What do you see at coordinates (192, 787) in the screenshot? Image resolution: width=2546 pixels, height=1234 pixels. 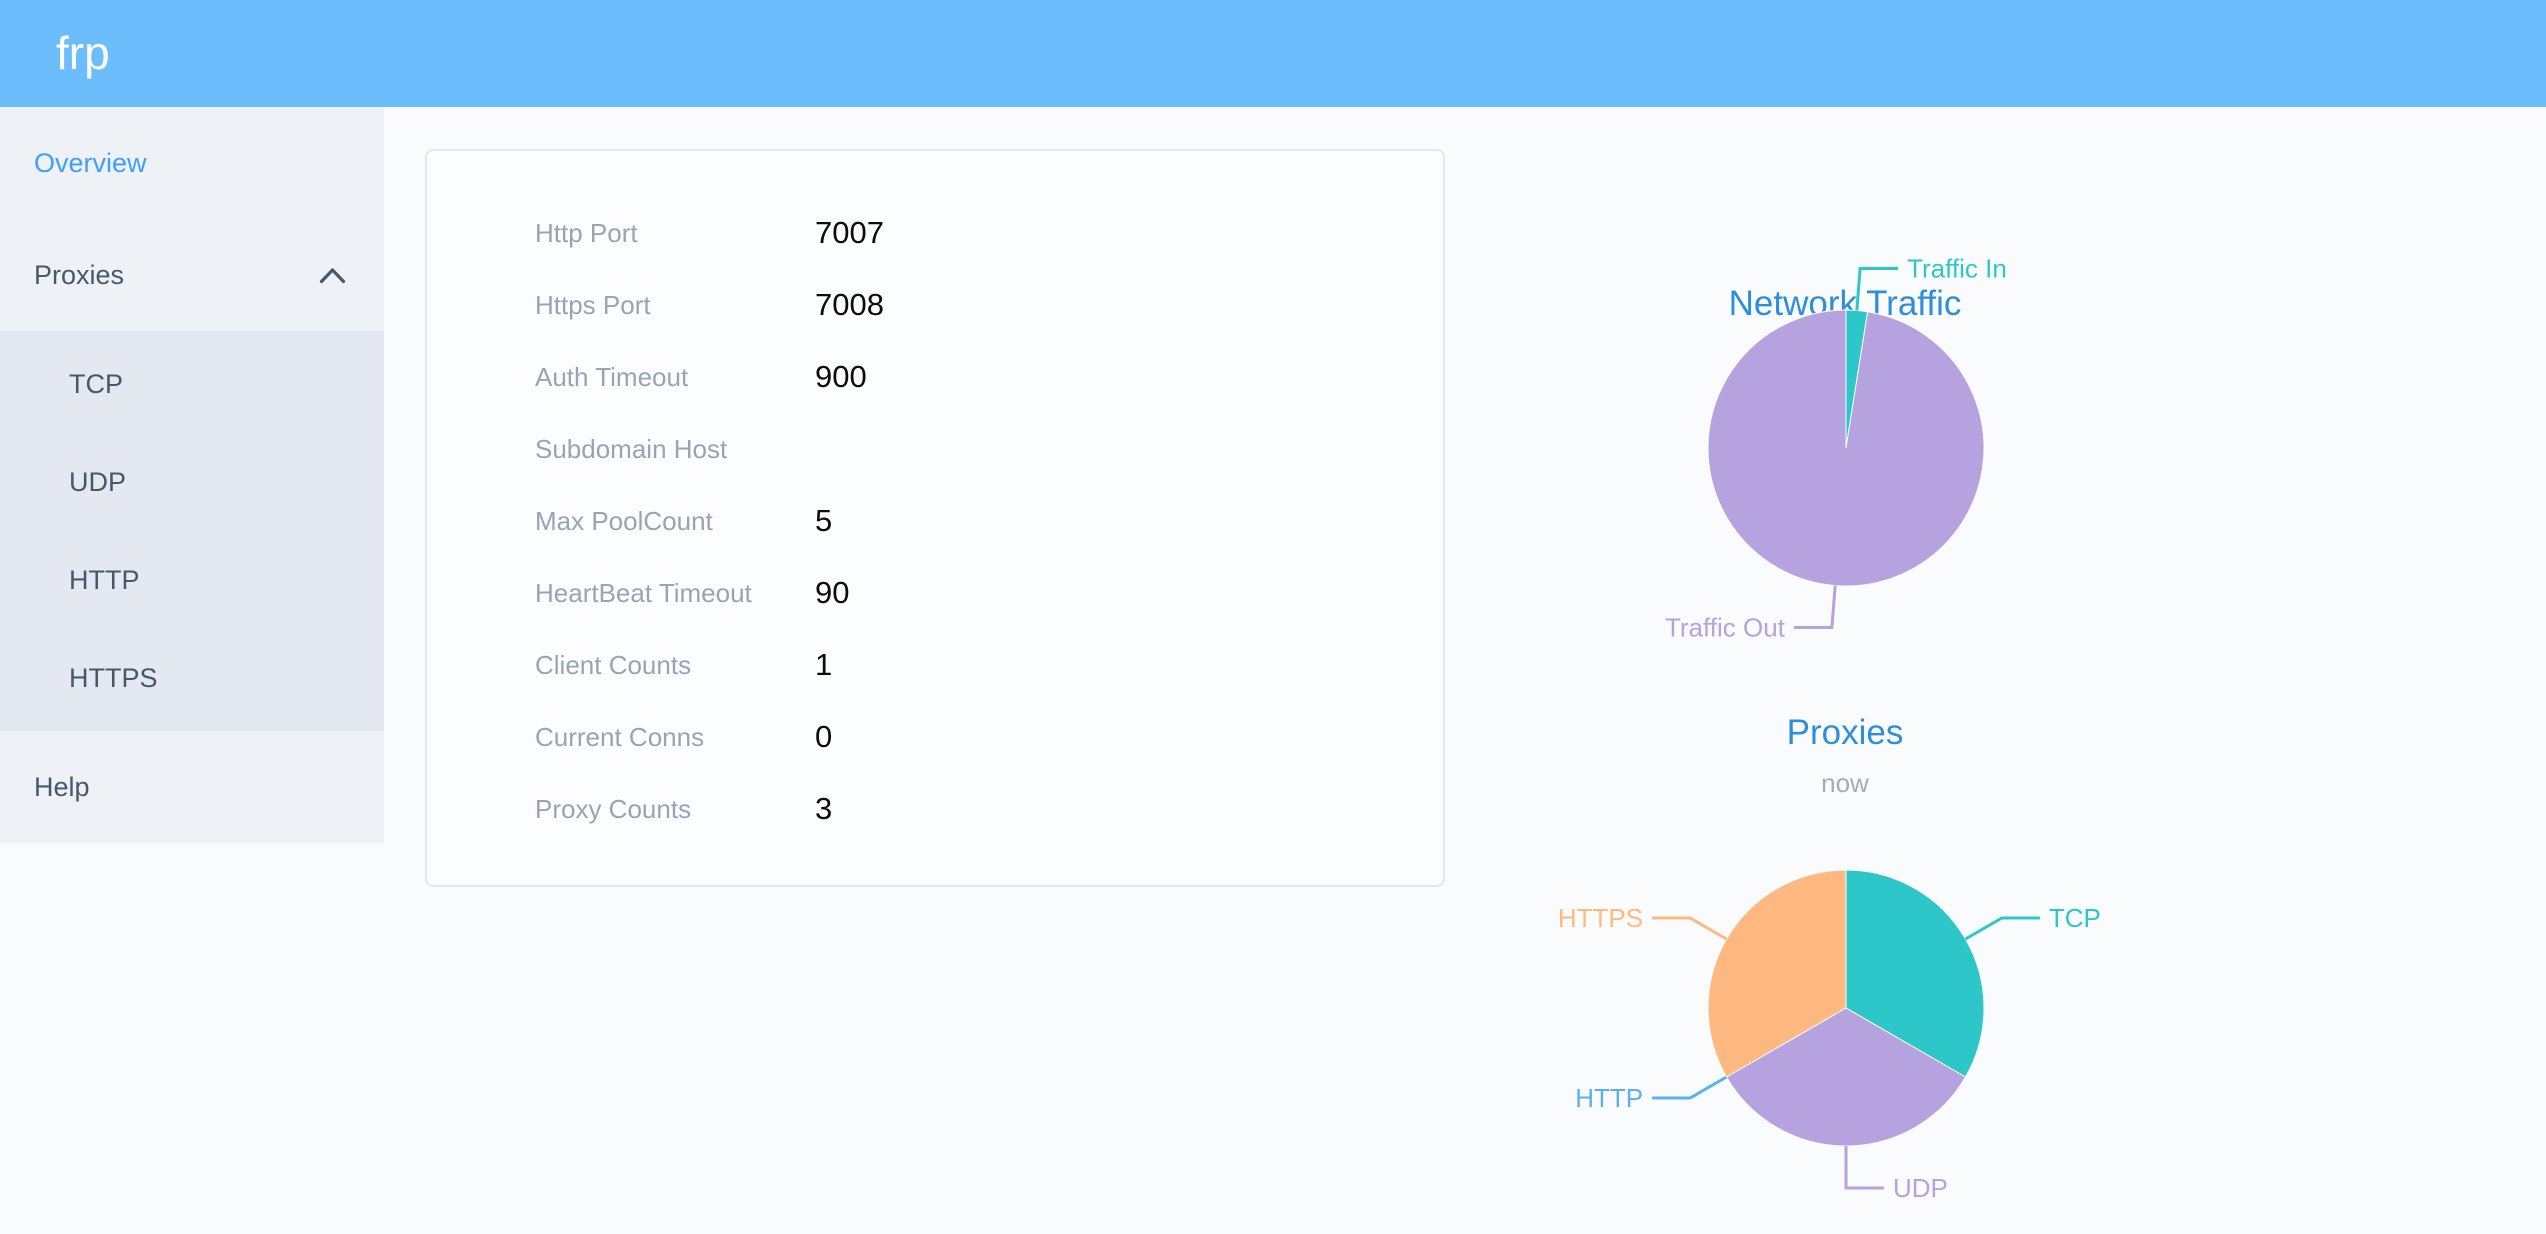 I see `sidebar-item-help: Help` at bounding box center [192, 787].